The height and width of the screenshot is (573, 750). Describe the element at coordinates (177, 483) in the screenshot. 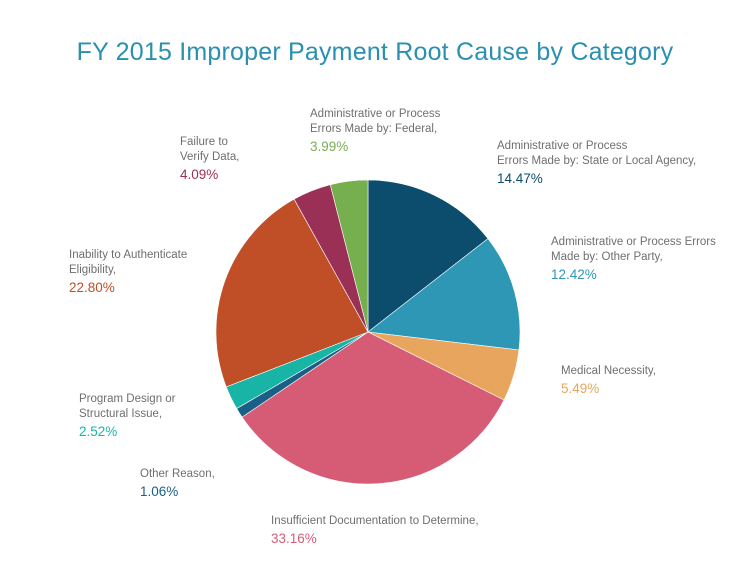

I see `label-other-reason: Other Reason, 1.06%` at that location.